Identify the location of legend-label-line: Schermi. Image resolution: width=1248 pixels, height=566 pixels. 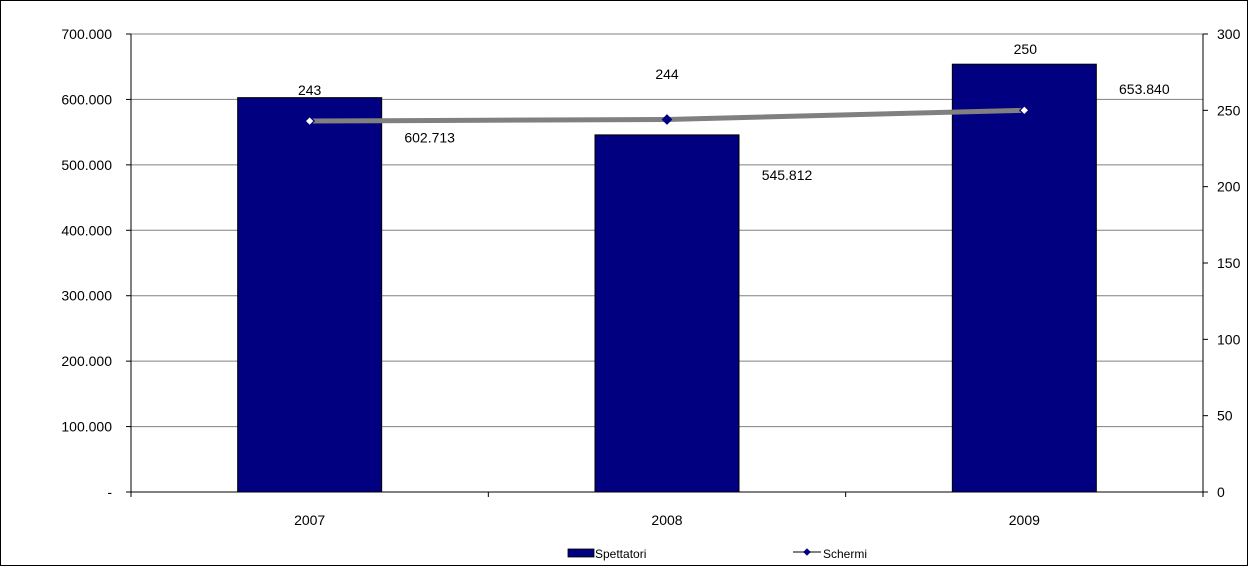
(845, 554).